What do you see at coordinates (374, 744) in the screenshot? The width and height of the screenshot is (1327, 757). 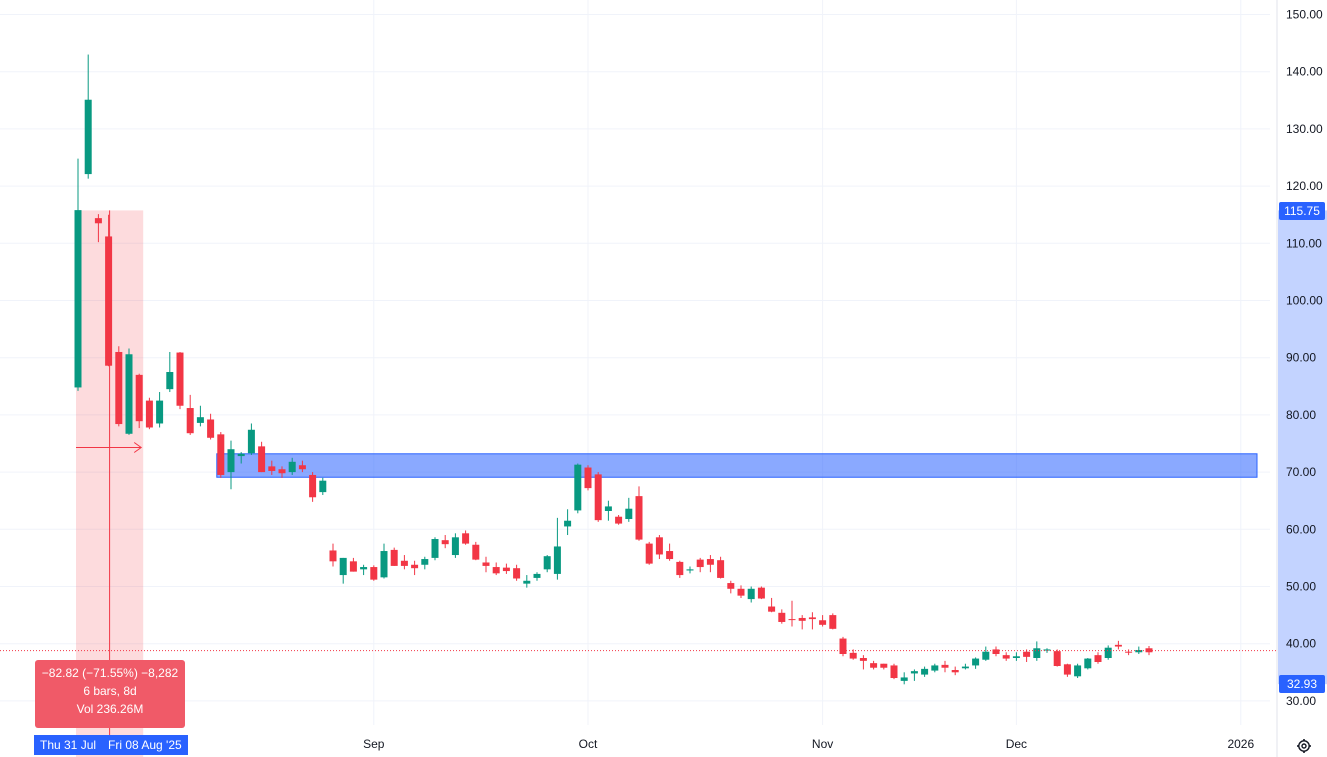 I see `time-tick-label: Sep` at bounding box center [374, 744].